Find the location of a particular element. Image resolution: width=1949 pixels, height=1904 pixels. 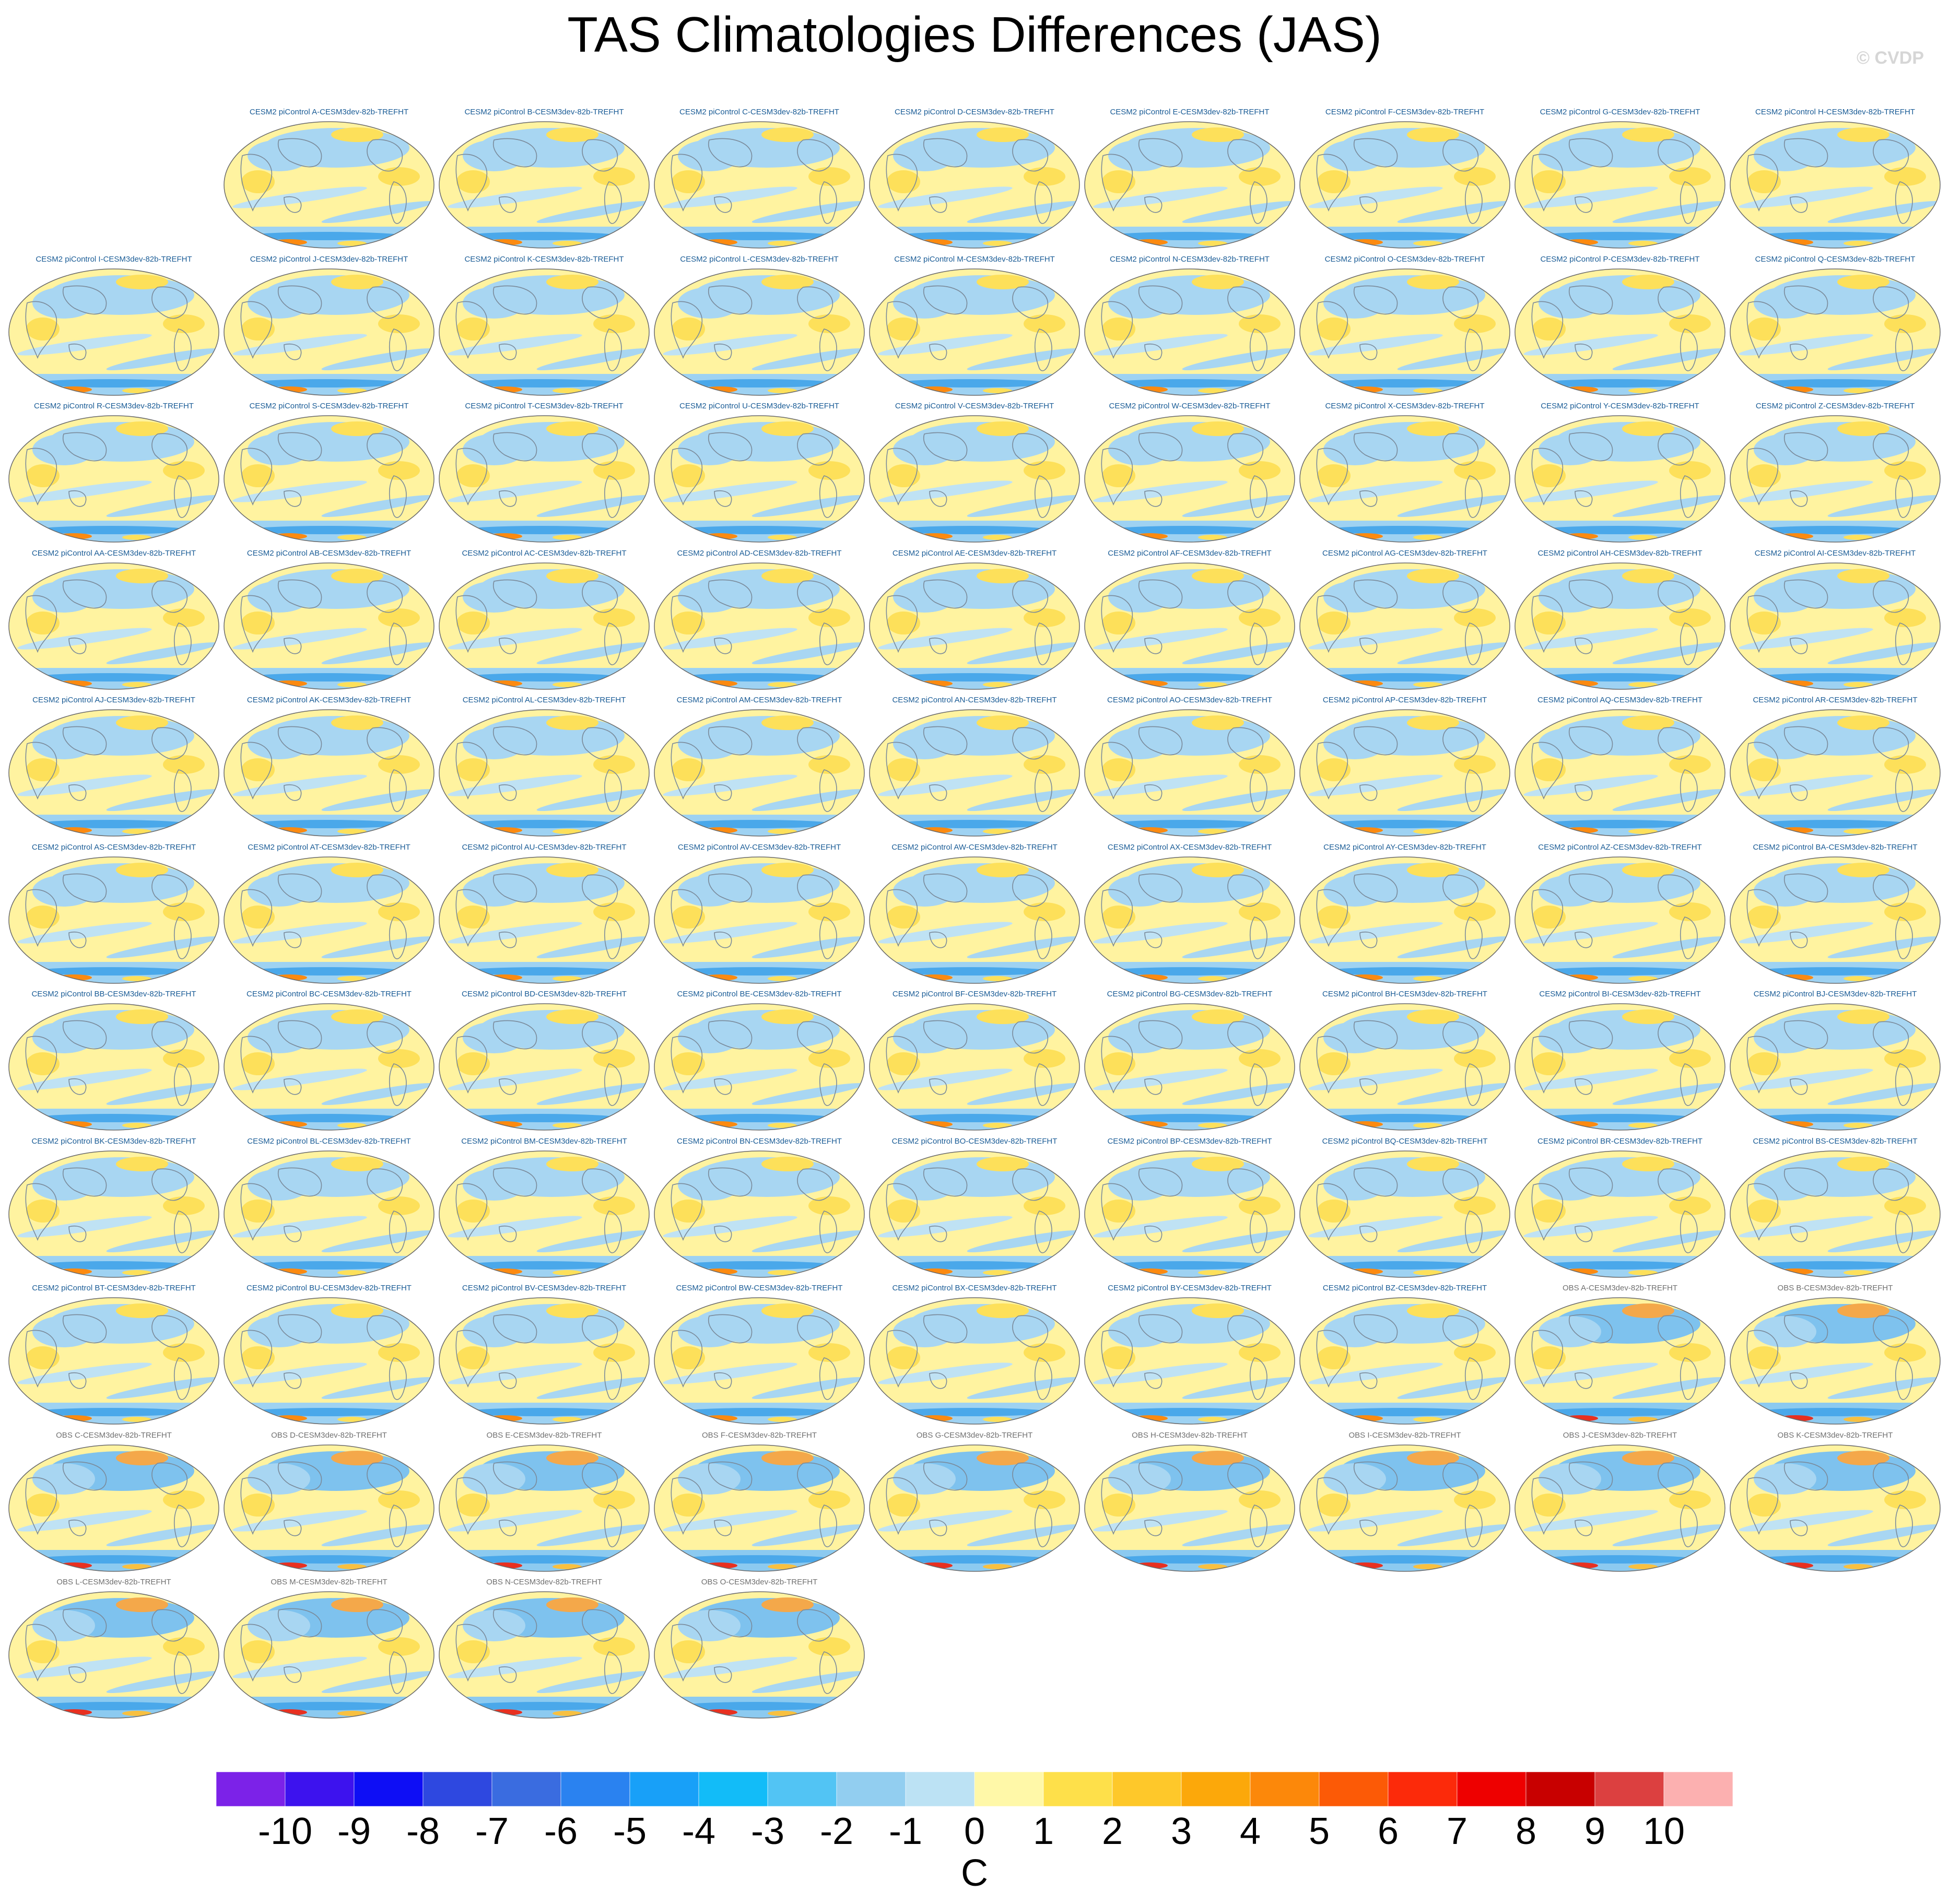

map-panel: CESM2 piControl F-CESM3dev-82b-TREFHT is located at coordinates (1404, 181).